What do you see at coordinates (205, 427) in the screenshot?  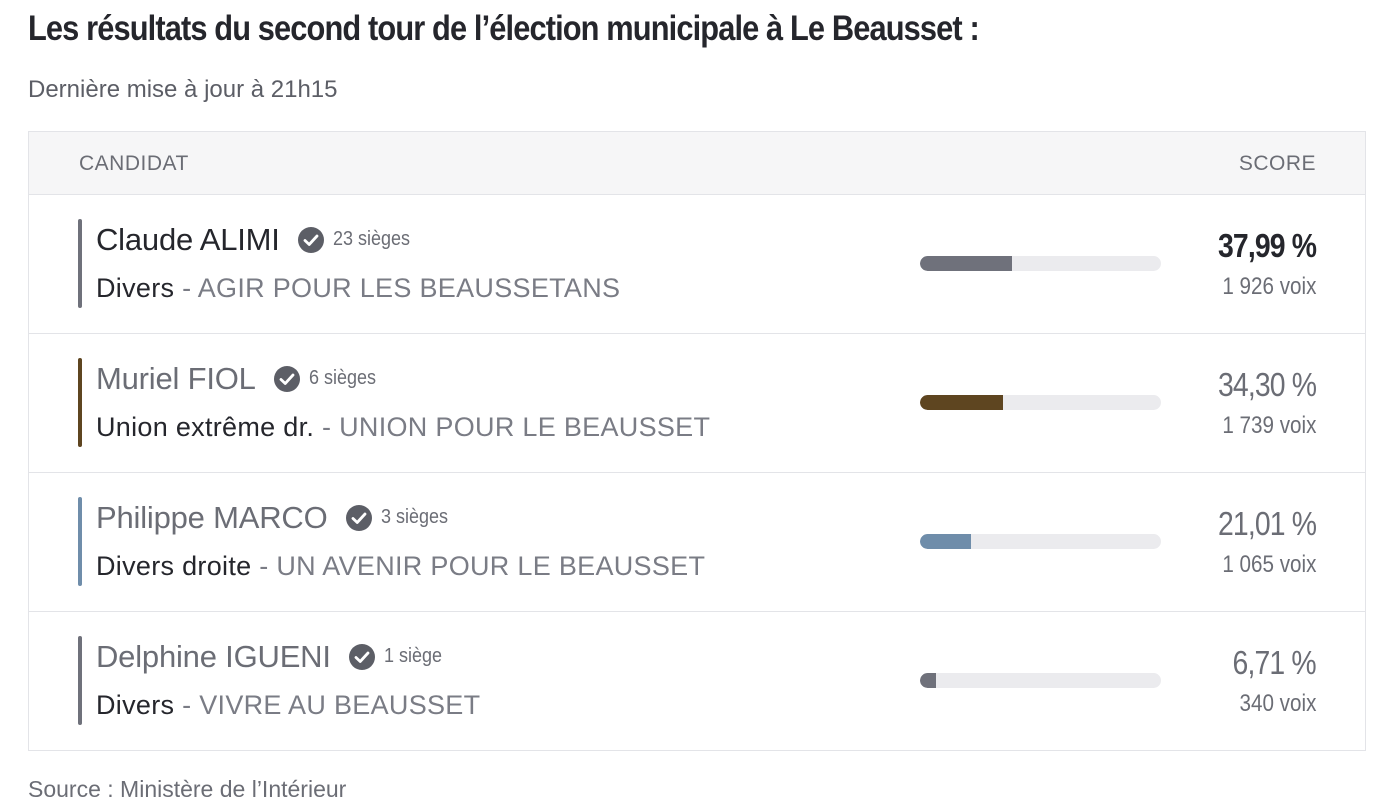 I see `political-nuance: Union extrême dr.` at bounding box center [205, 427].